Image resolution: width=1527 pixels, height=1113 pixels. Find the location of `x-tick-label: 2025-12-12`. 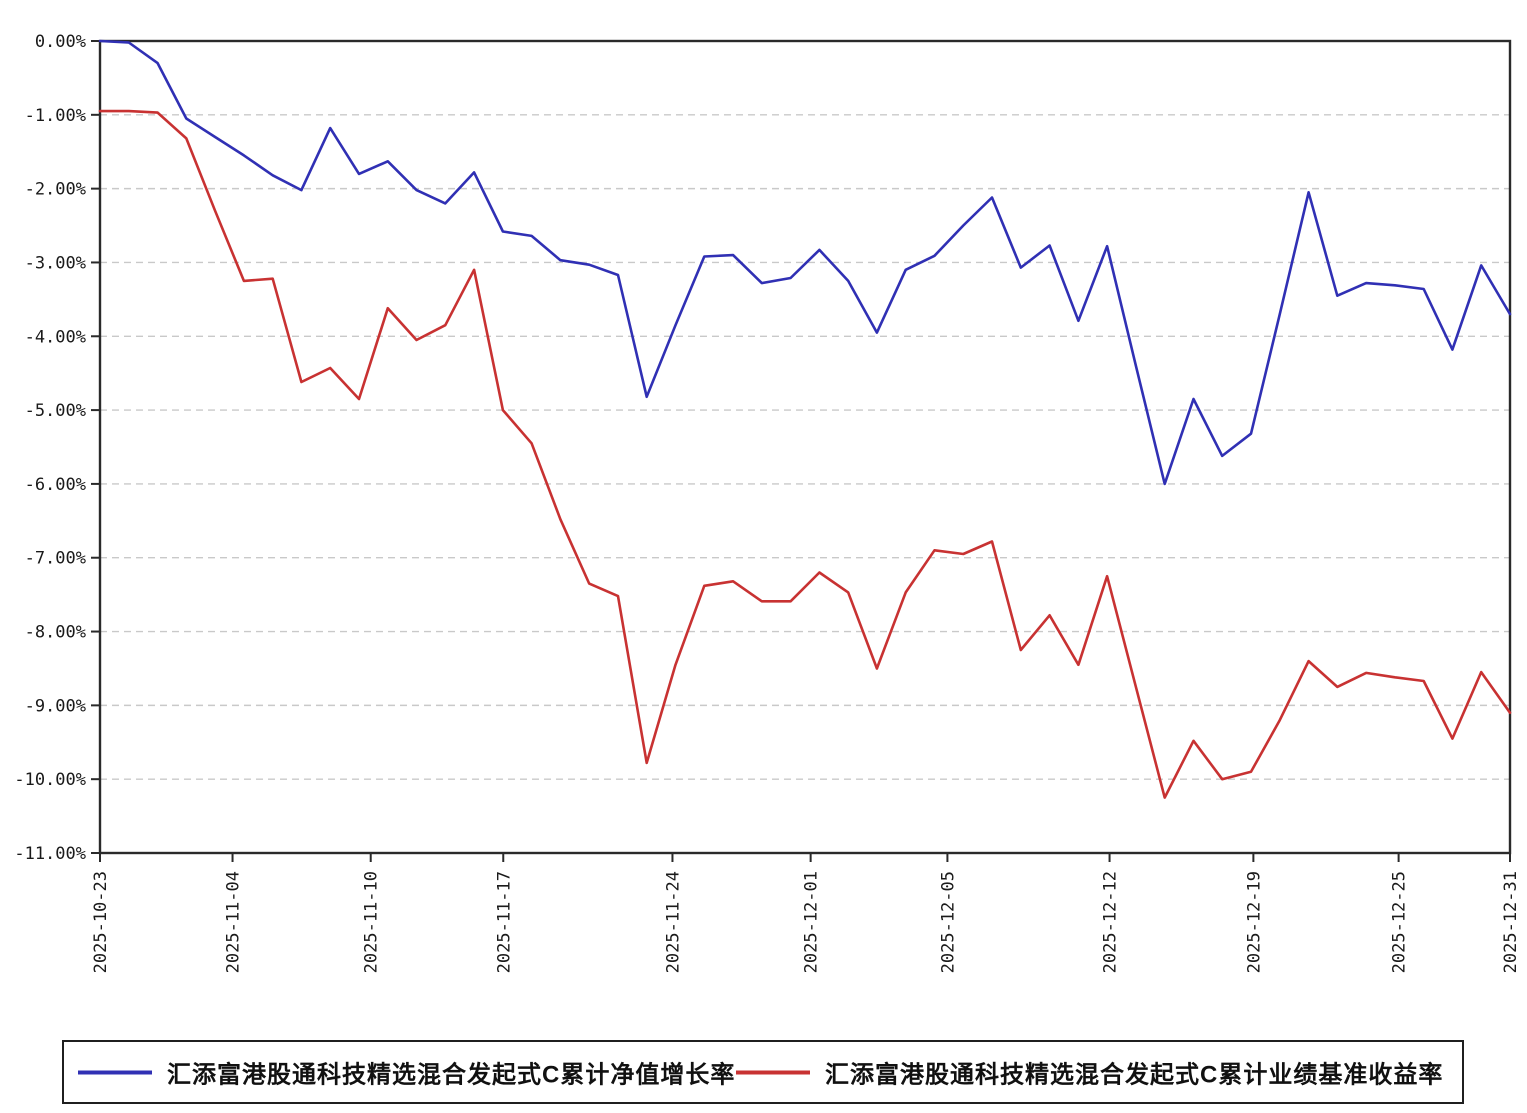

x-tick-label: 2025-12-12 is located at coordinates (1111, 922).